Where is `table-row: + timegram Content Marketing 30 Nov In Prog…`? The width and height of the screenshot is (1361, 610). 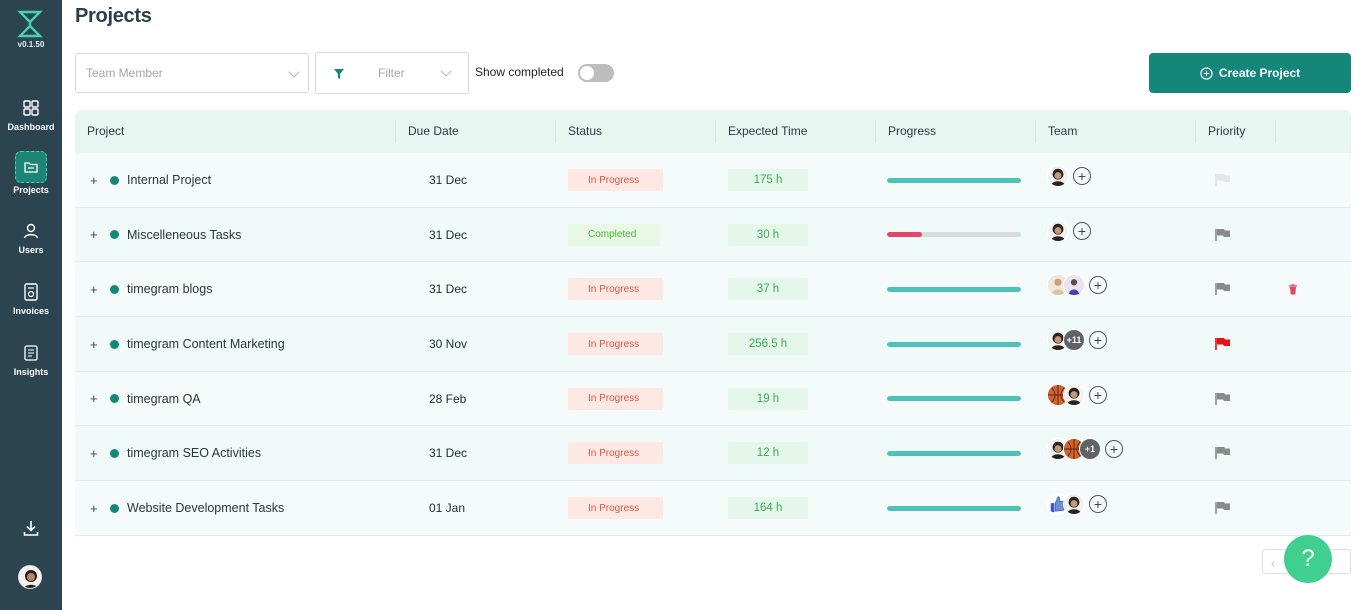
table-row: + timegram Content Marketing 30 Nov In Prog… is located at coordinates (713, 344).